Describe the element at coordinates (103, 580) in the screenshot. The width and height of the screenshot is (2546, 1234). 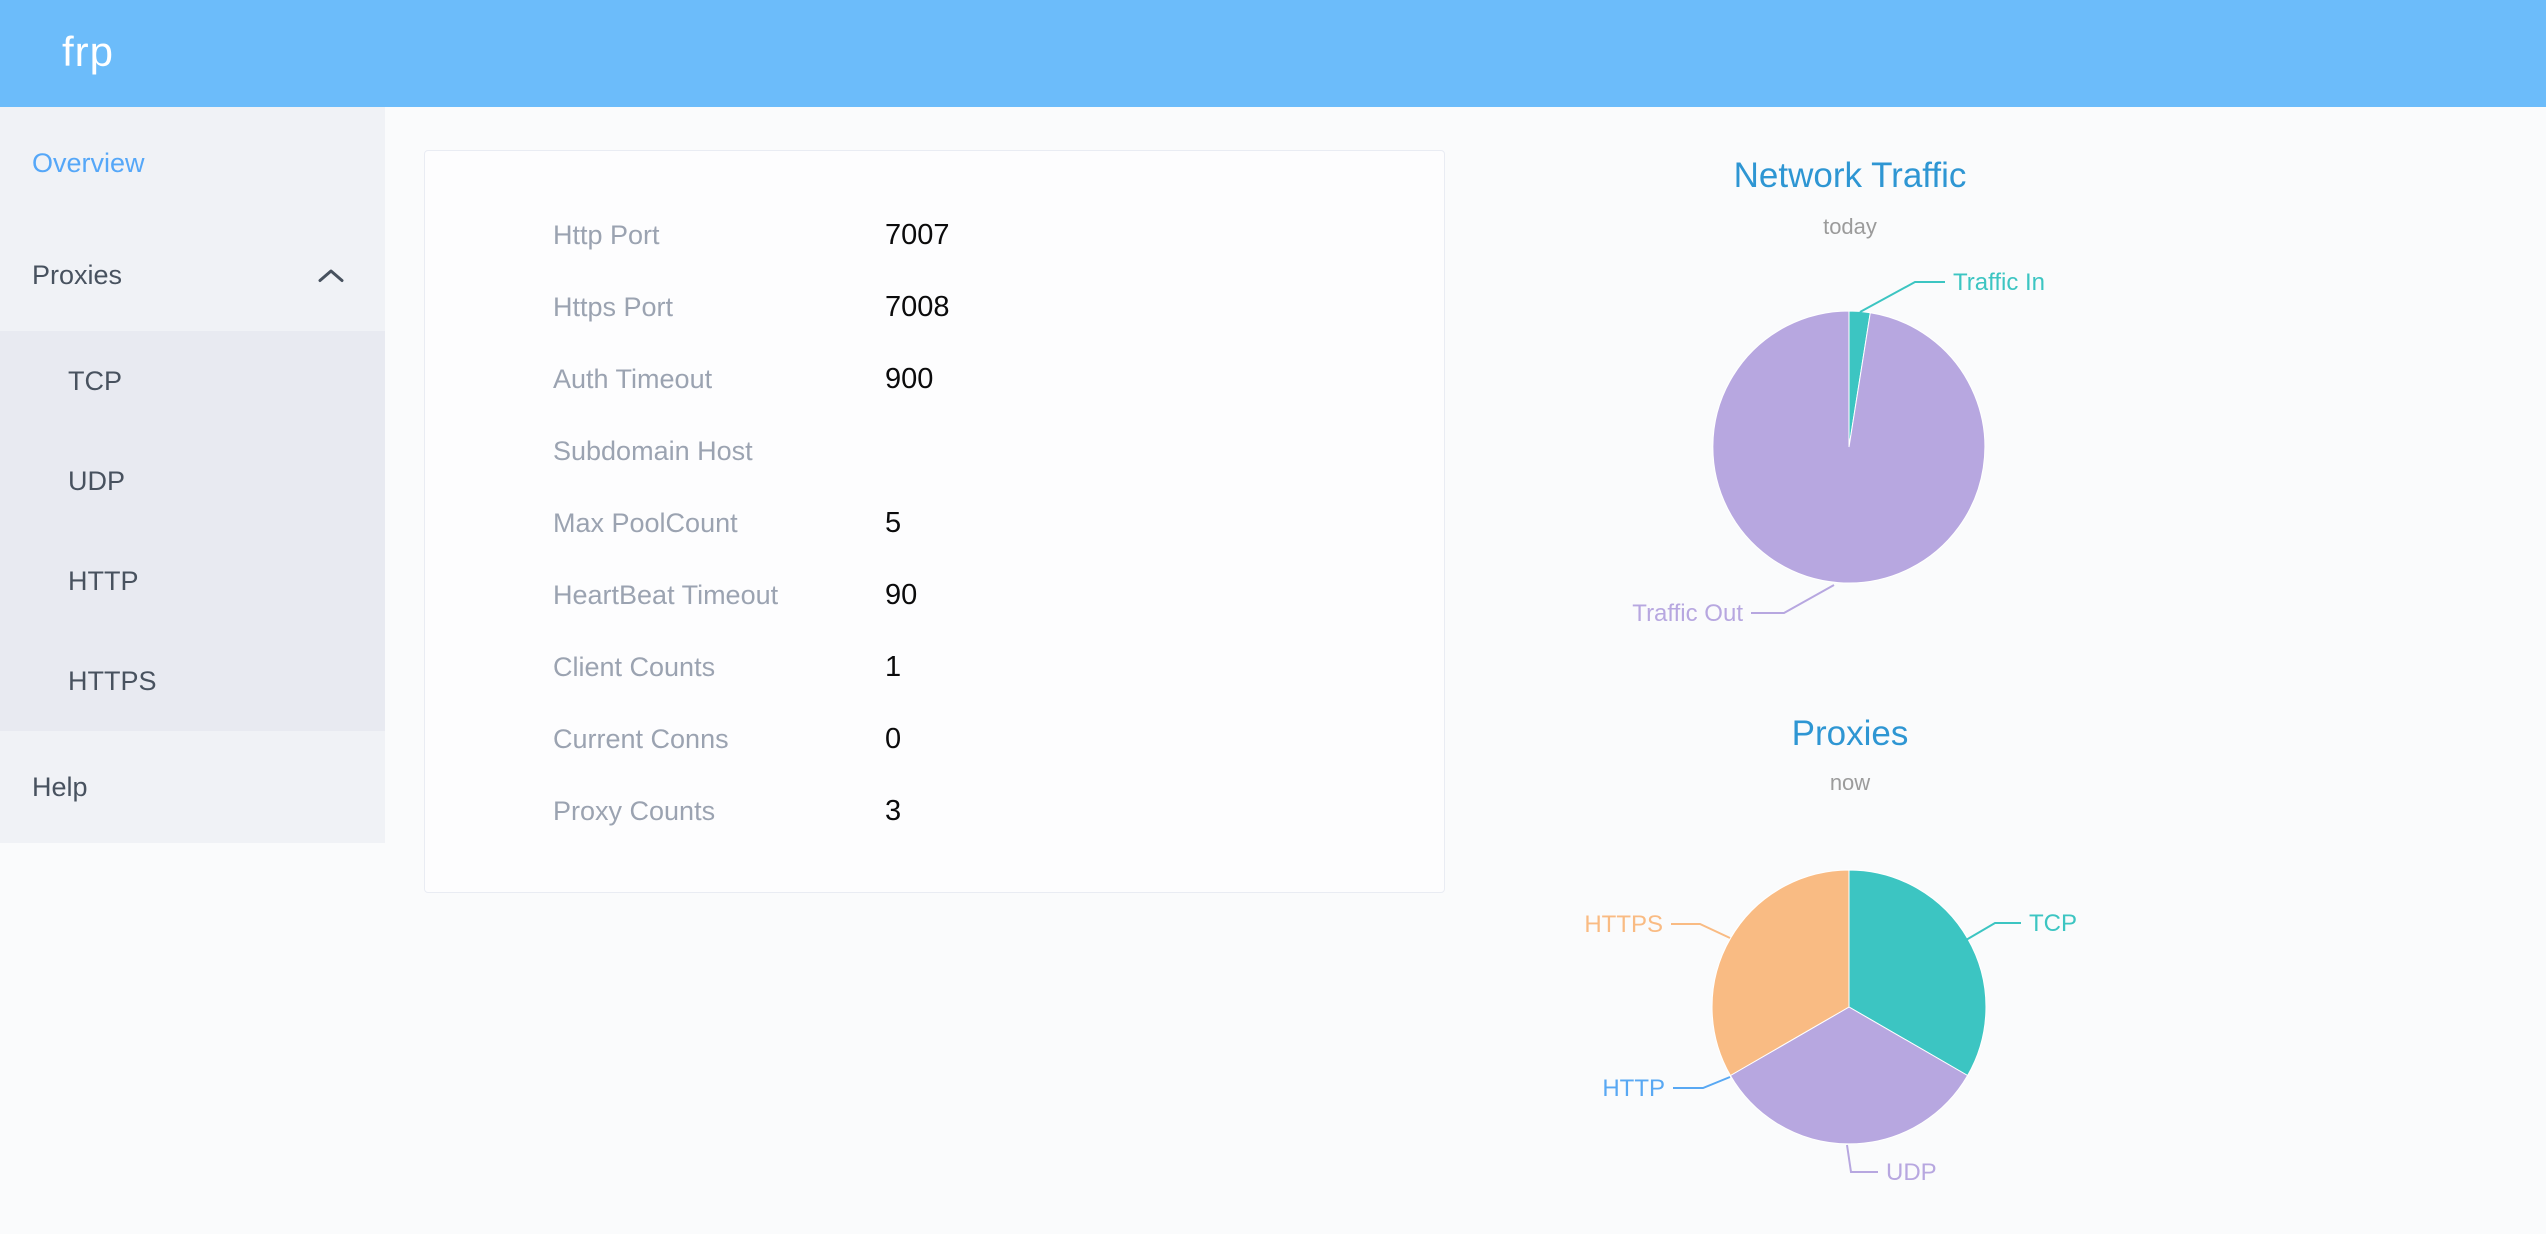
I see `sidebar-item-label: HTTP` at that location.